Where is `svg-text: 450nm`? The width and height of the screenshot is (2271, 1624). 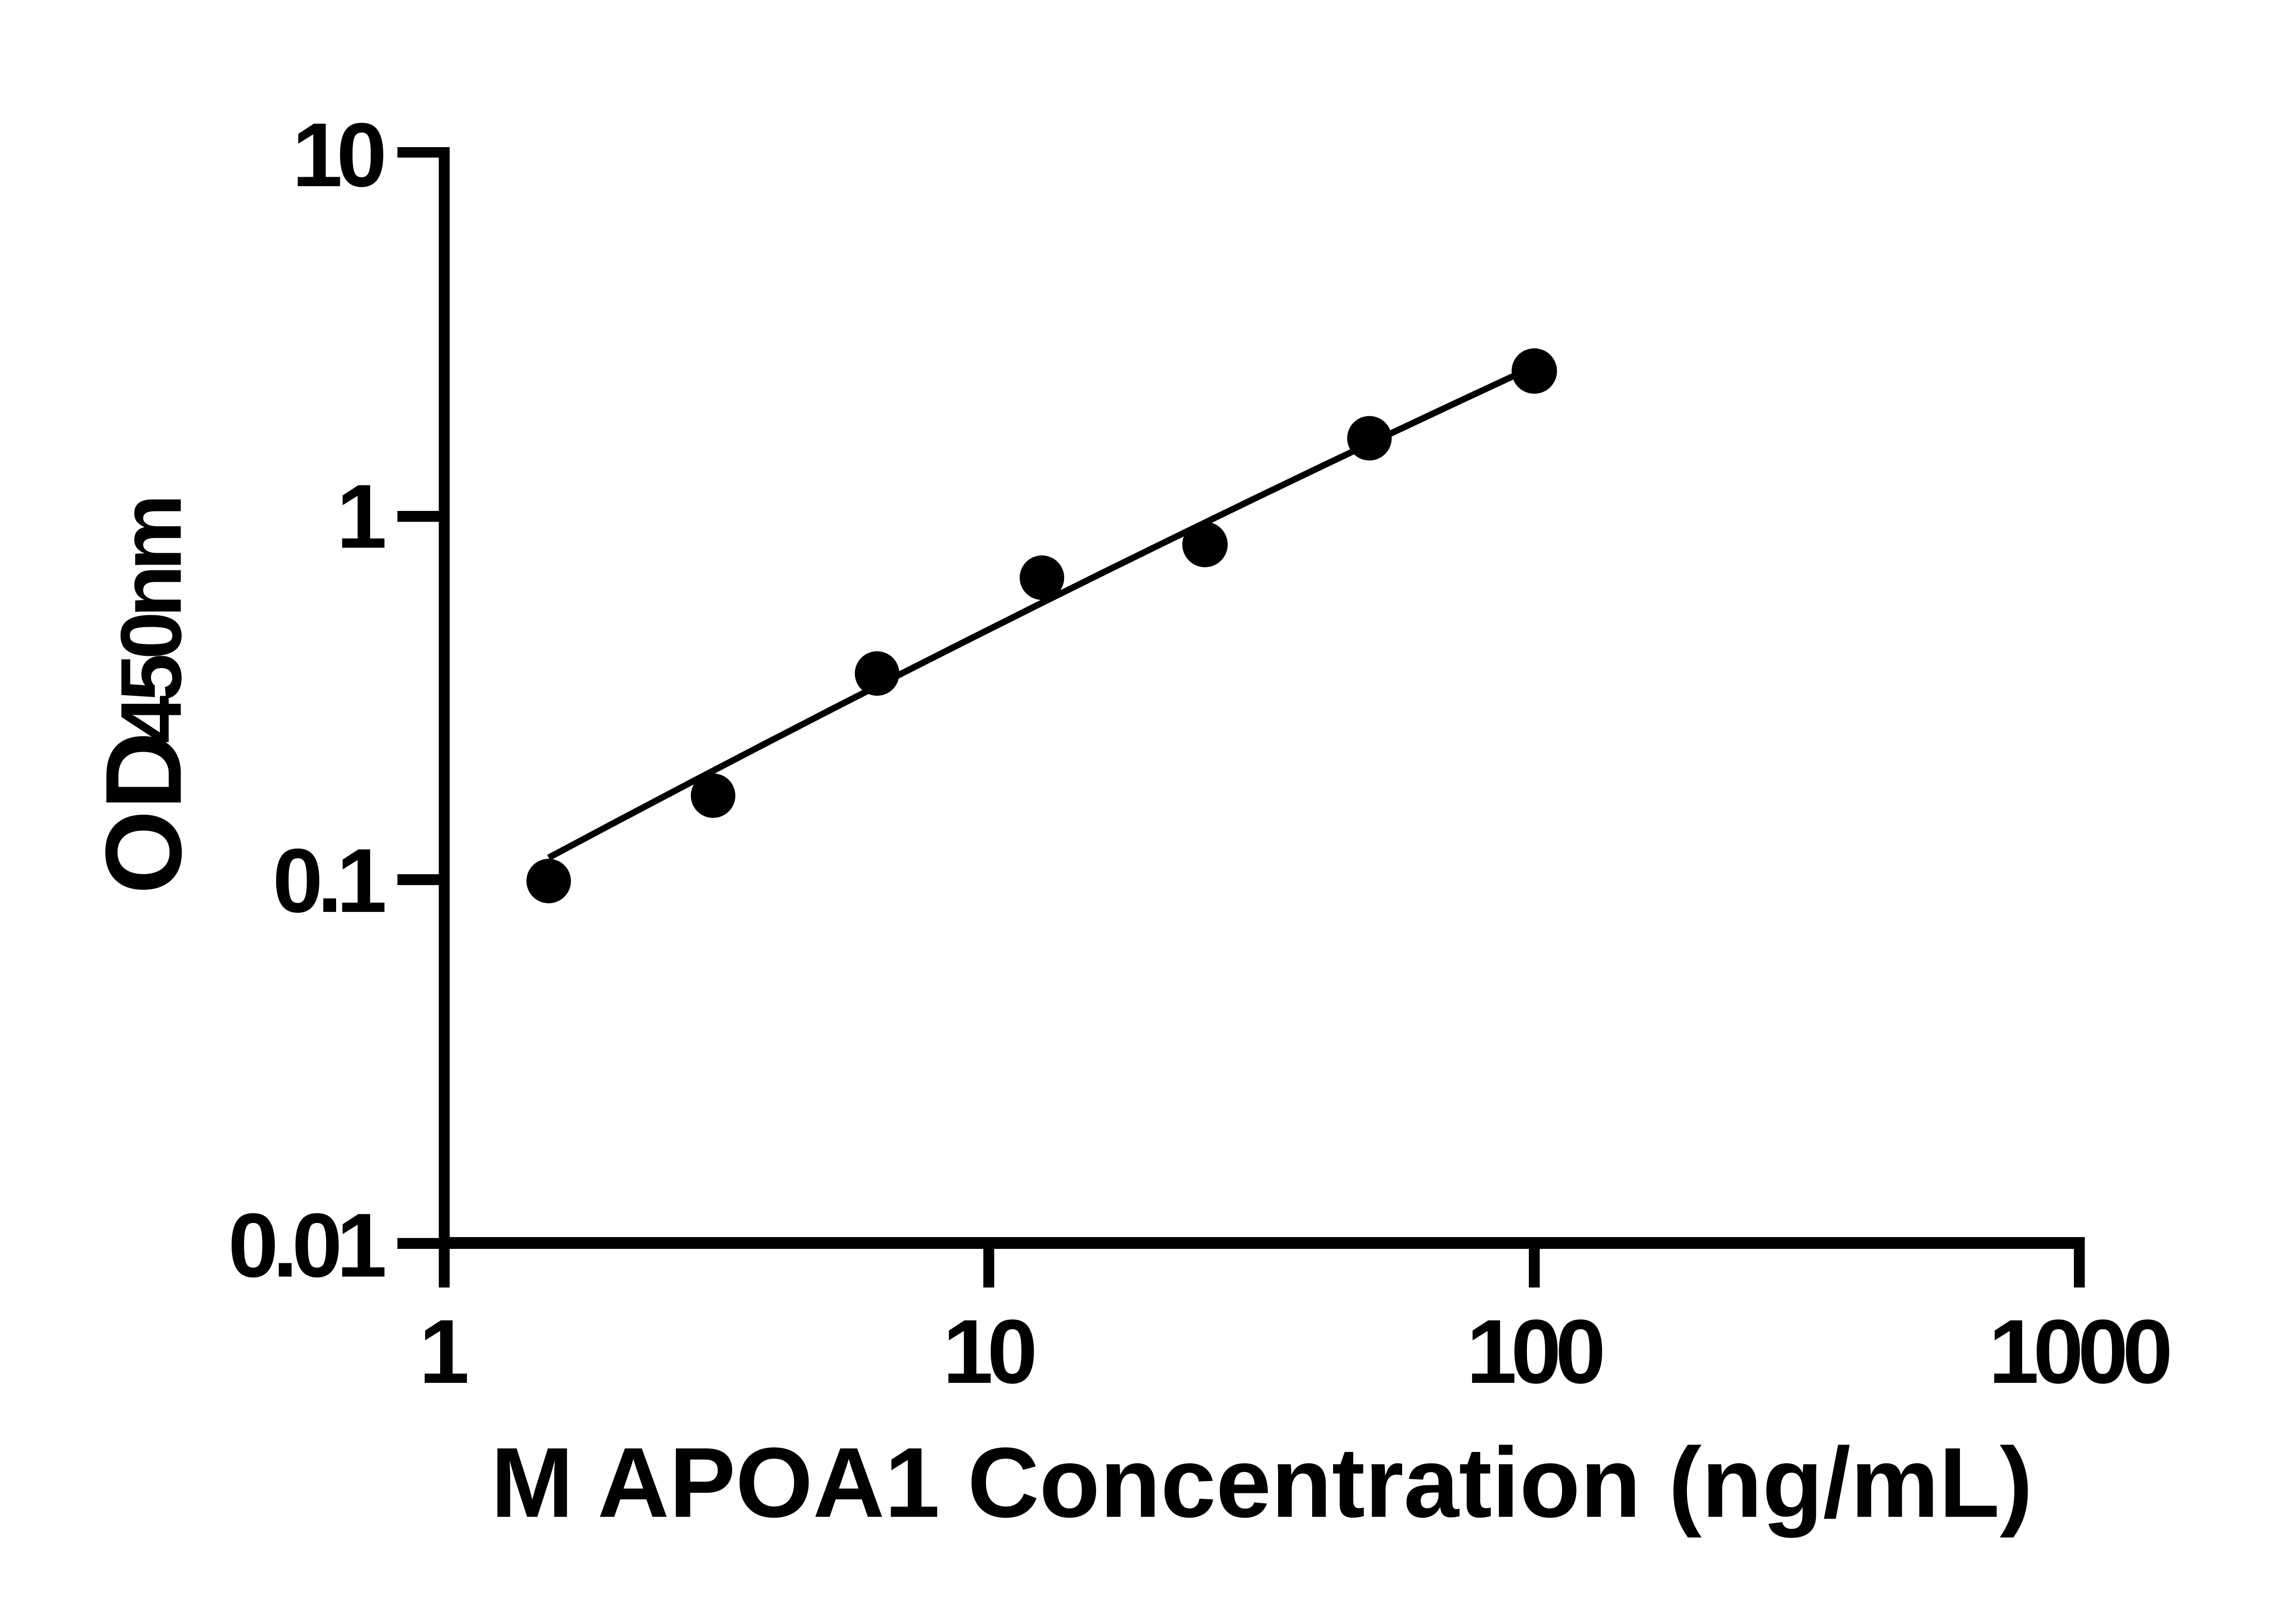 svg-text: 450nm is located at coordinates (151, 618).